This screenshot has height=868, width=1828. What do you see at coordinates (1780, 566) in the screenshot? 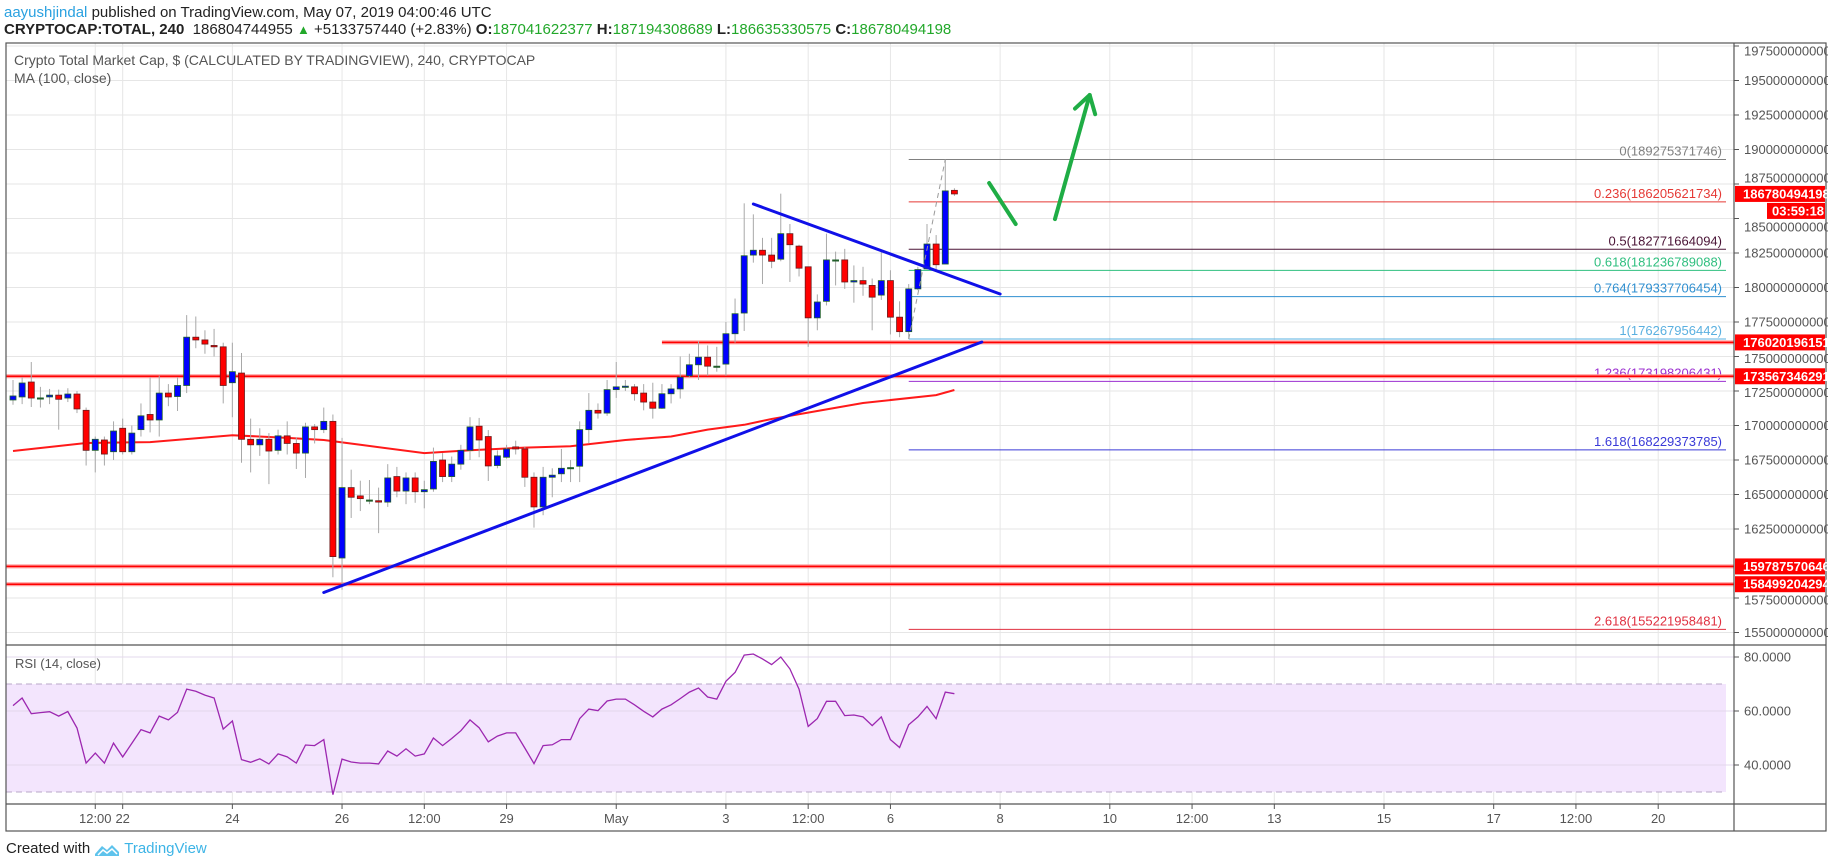
I see `level-price-label-box` at bounding box center [1780, 566].